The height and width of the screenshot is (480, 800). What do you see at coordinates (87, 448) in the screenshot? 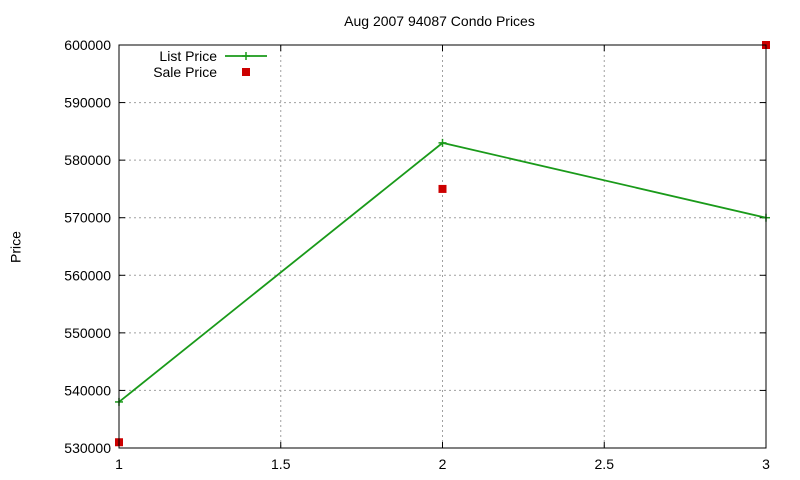
I see `y-tick-label: 530000` at bounding box center [87, 448].